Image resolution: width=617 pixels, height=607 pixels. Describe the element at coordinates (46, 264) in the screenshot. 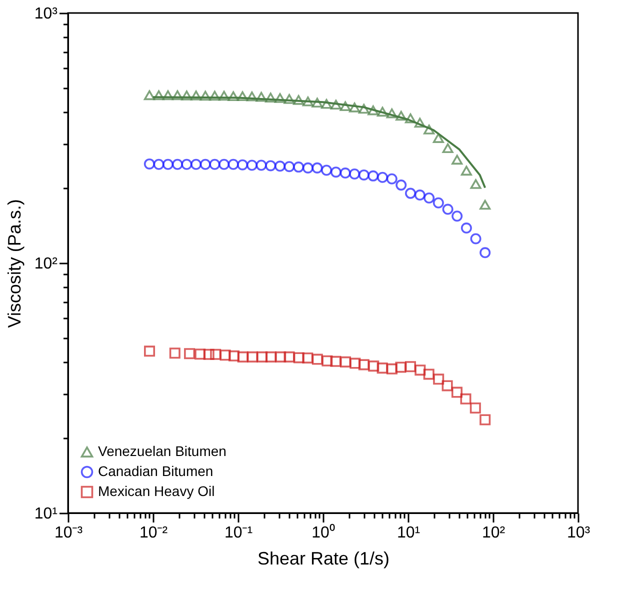

I see `y-tick-label: 10²` at that location.